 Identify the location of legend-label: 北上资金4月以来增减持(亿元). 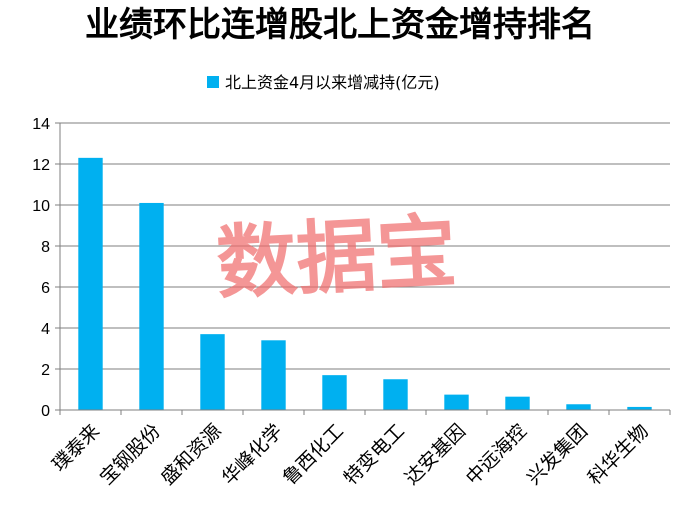
(332, 82).